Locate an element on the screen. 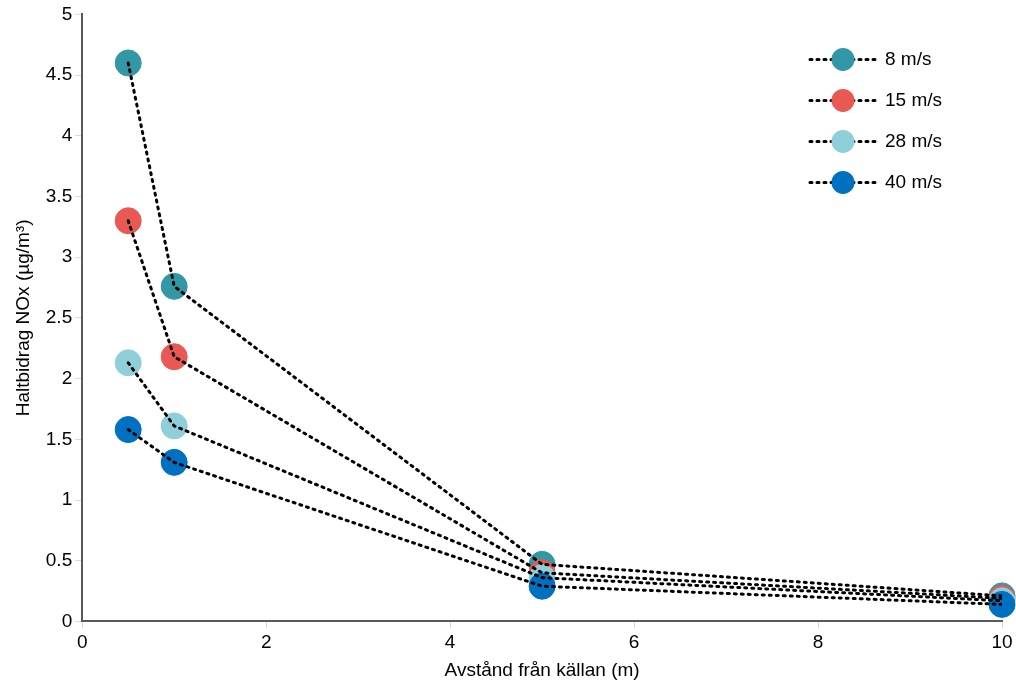 The width and height of the screenshot is (1016, 686). y-tick-label: 2.5 is located at coordinates (59, 317).